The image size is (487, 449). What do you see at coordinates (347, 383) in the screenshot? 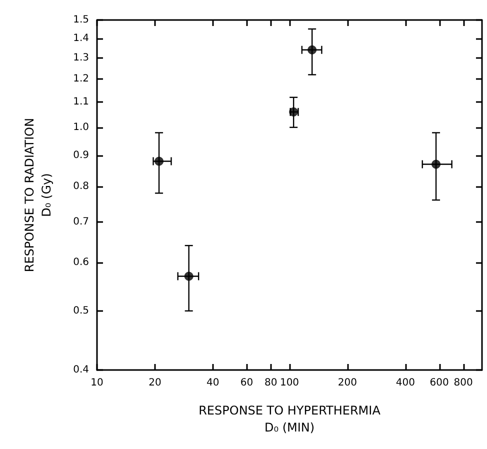
I see `x-tick-label: 200` at bounding box center [347, 383].